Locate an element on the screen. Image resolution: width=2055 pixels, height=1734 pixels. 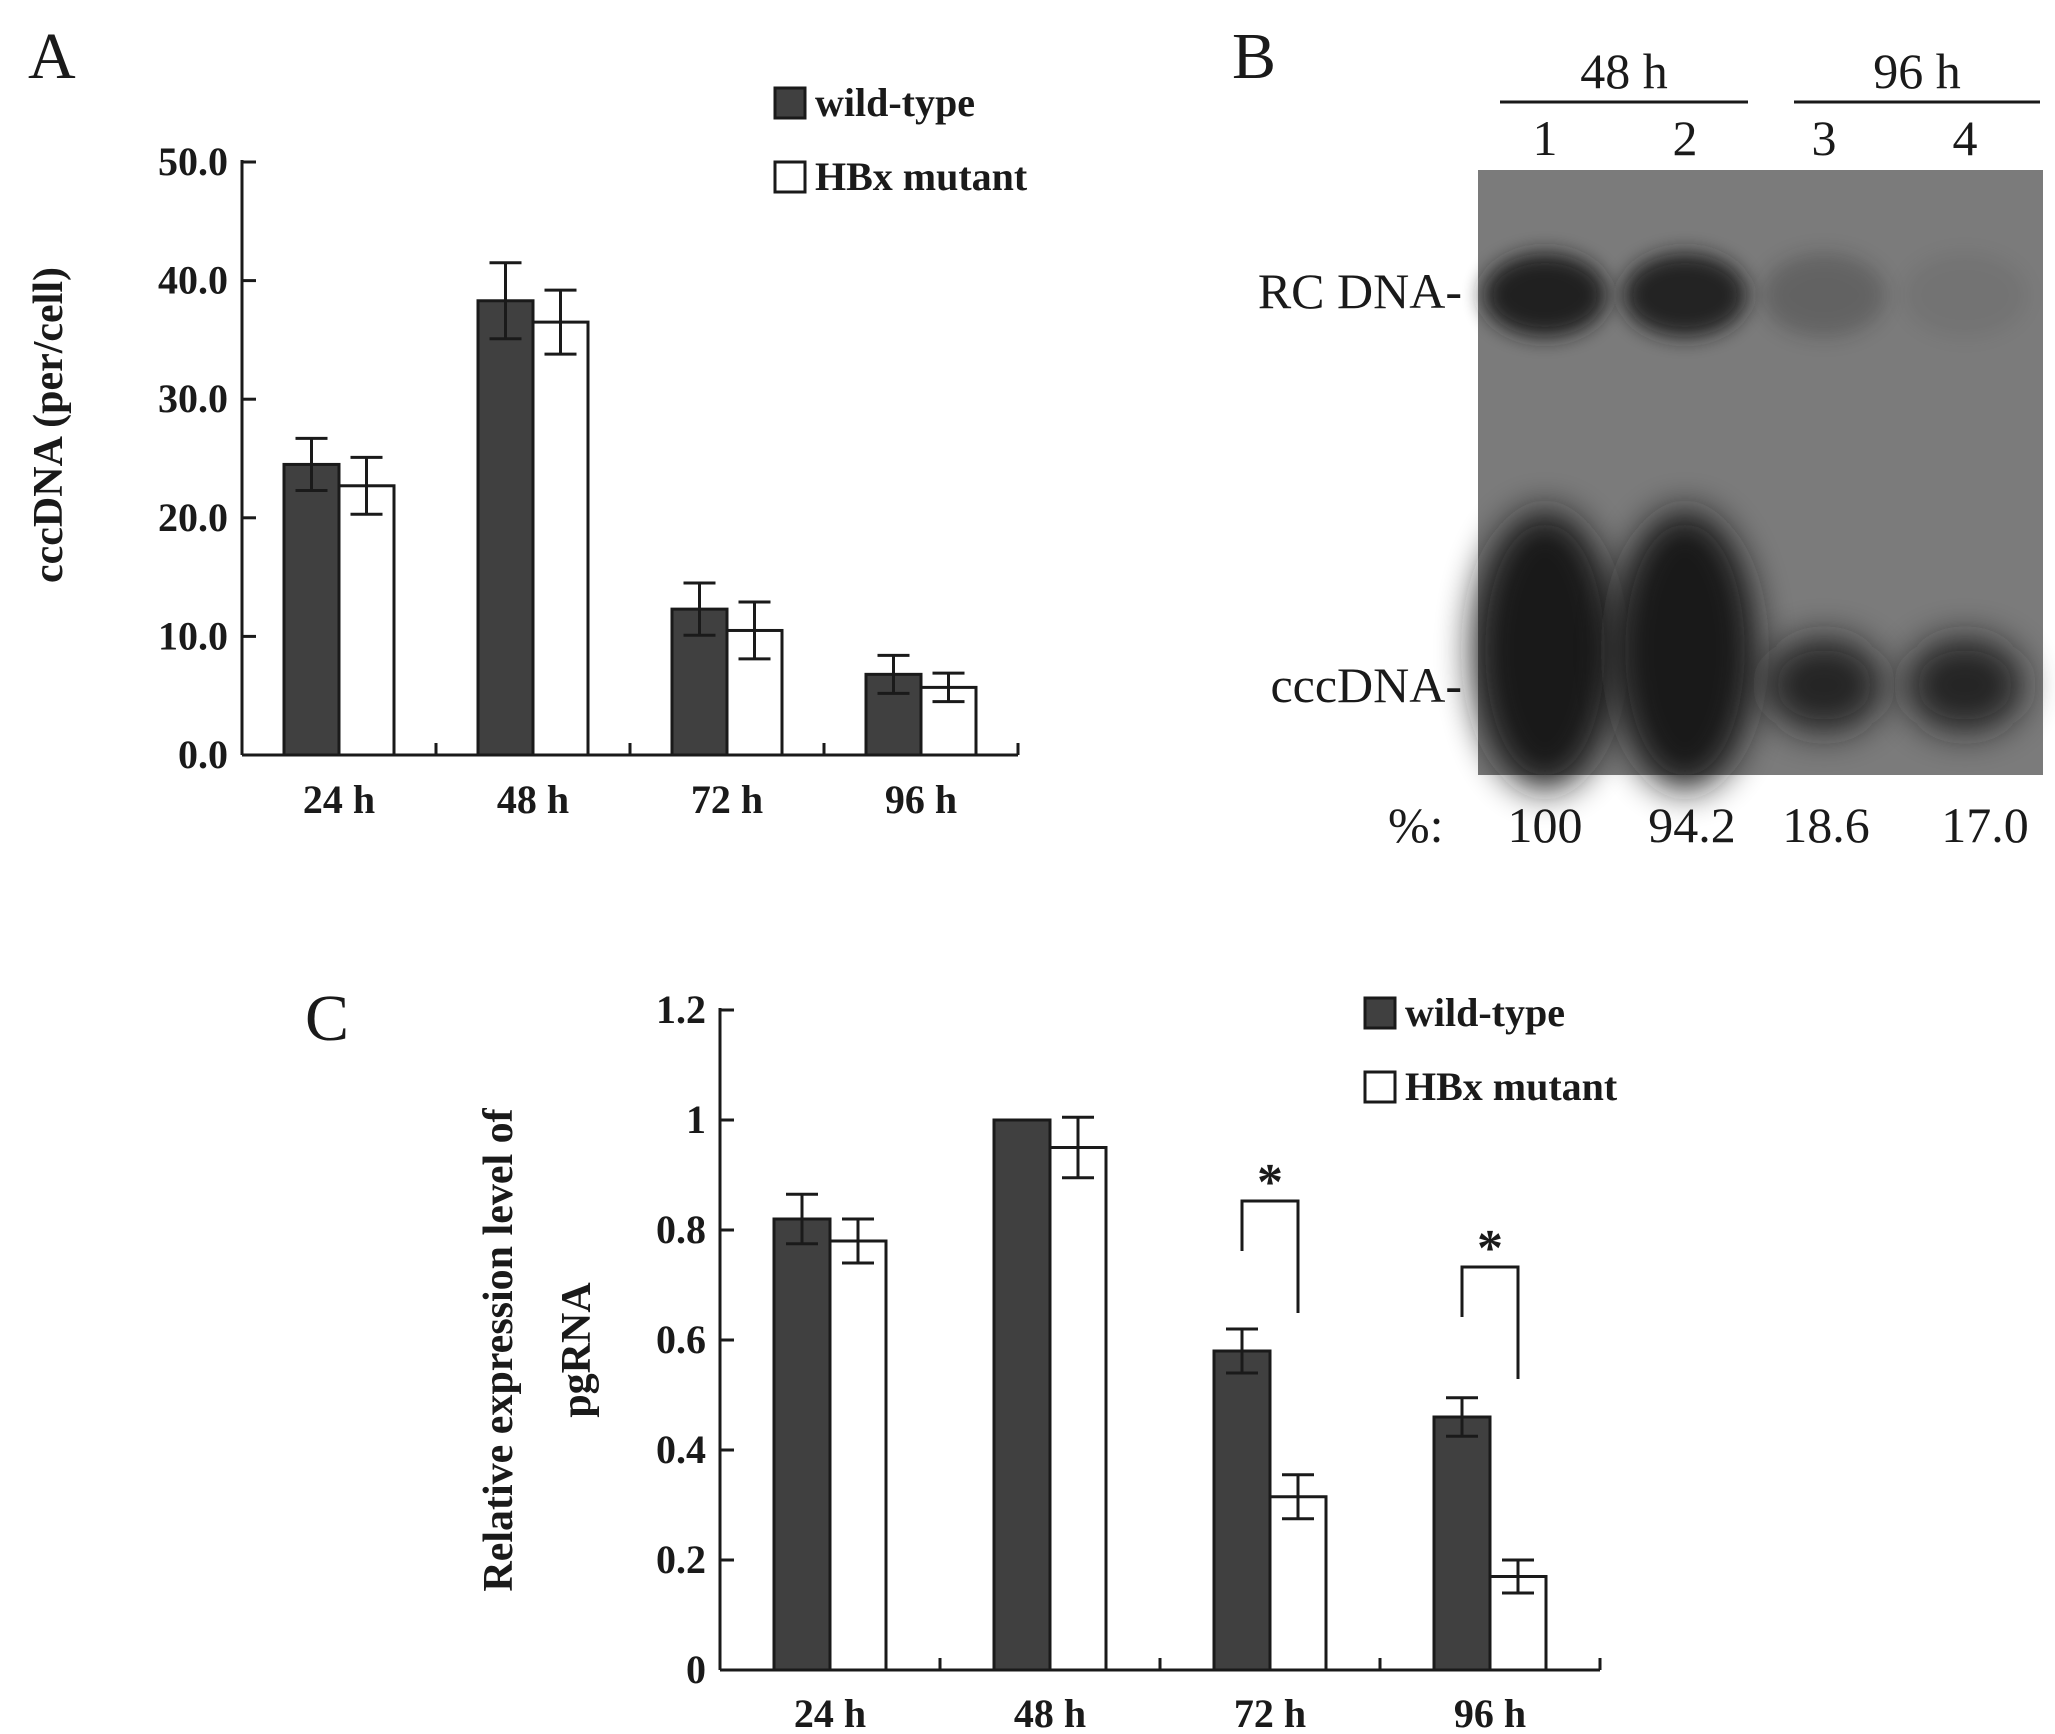
chartA-y-tick-label: 30.0 is located at coordinates (193, 398).